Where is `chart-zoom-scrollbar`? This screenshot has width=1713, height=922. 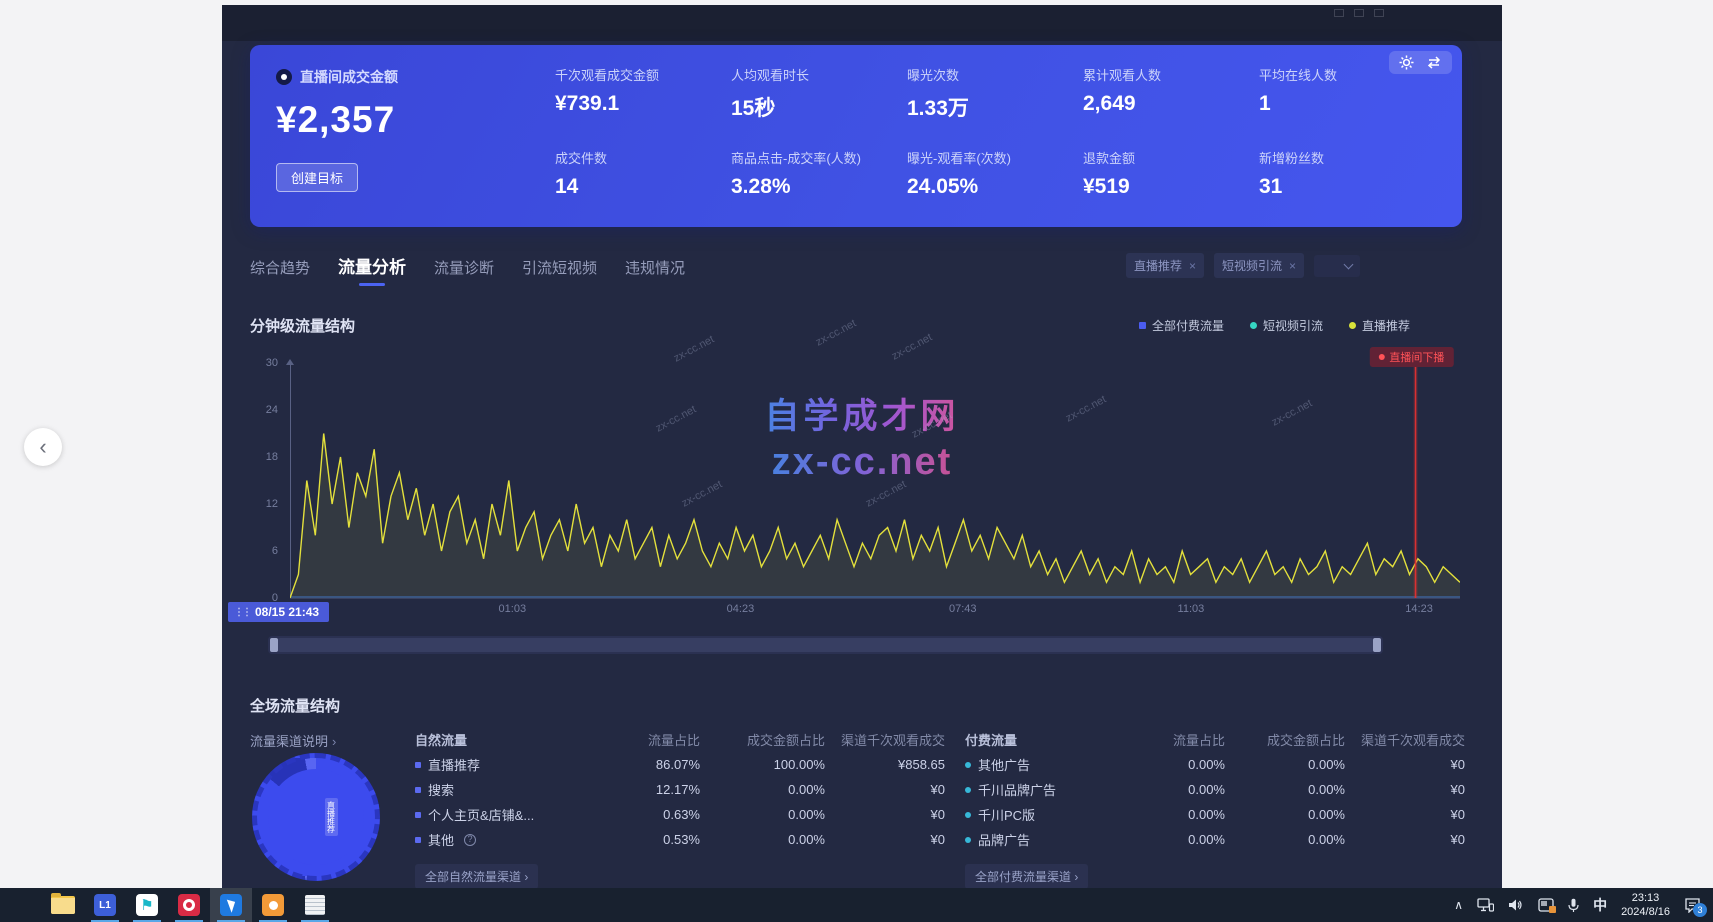 chart-zoom-scrollbar is located at coordinates (825, 645).